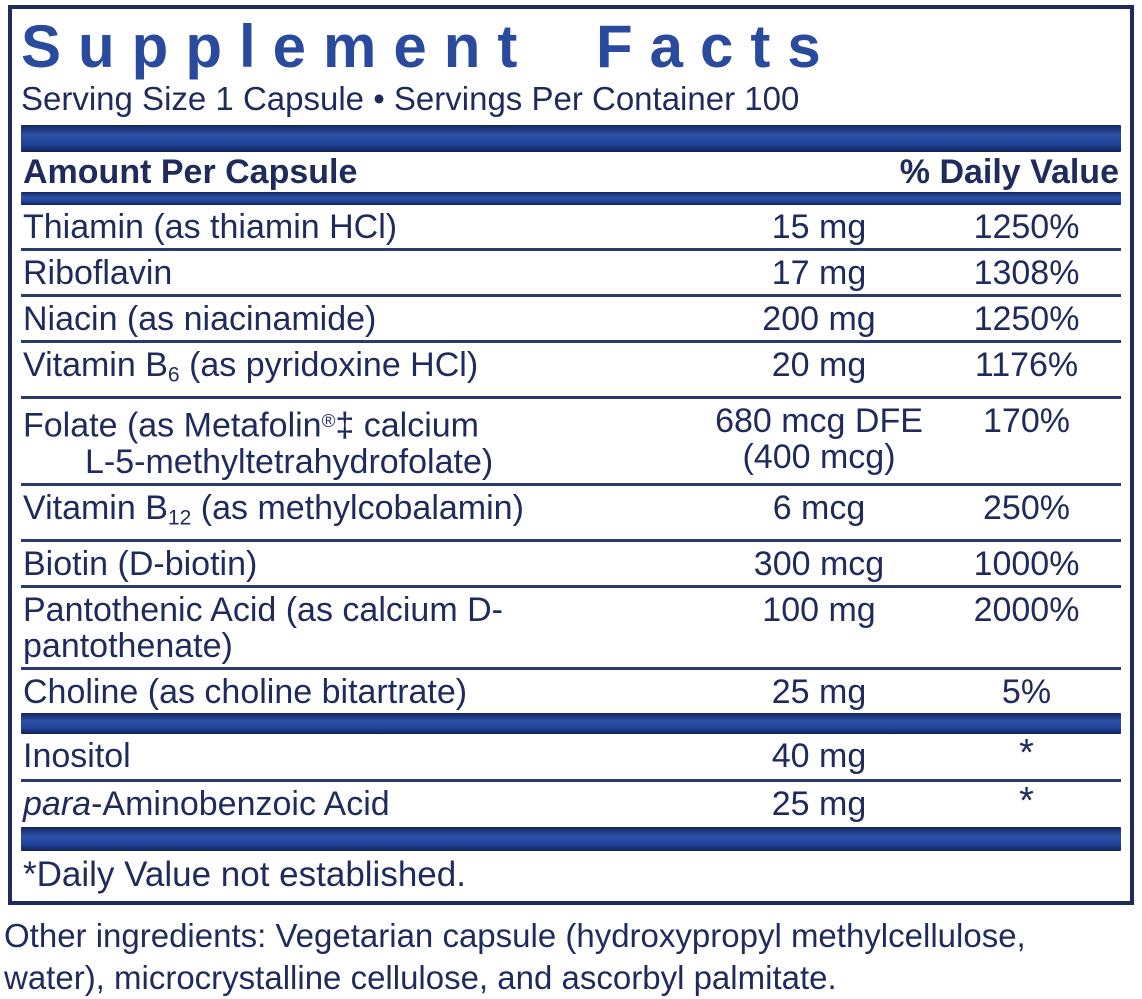 The height and width of the screenshot is (999, 1142). What do you see at coordinates (289, 461) in the screenshot?
I see `nutrient-name-segment: L-5-methyltetrahydrofolate)` at bounding box center [289, 461].